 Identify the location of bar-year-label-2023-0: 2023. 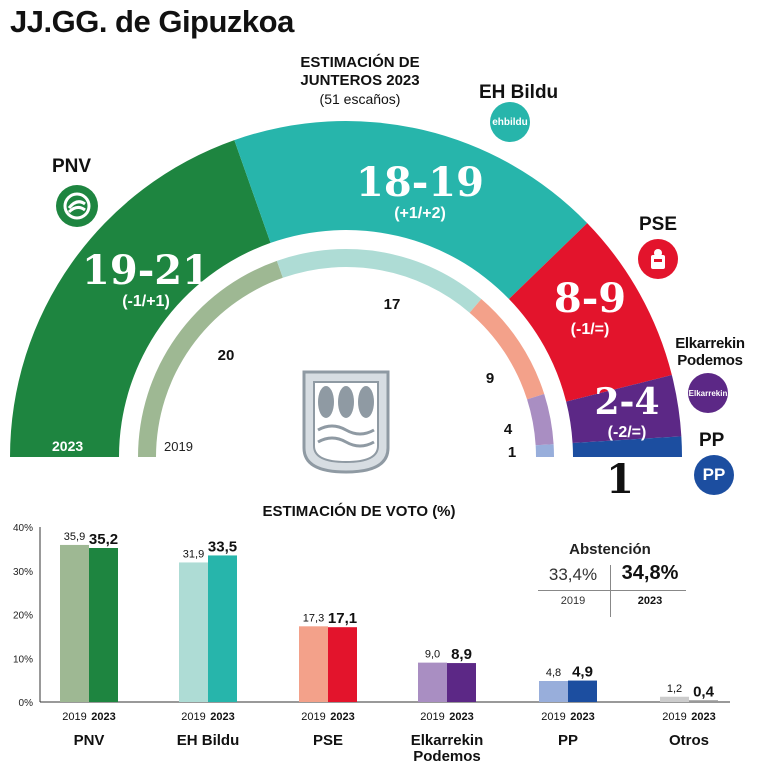
(103, 717).